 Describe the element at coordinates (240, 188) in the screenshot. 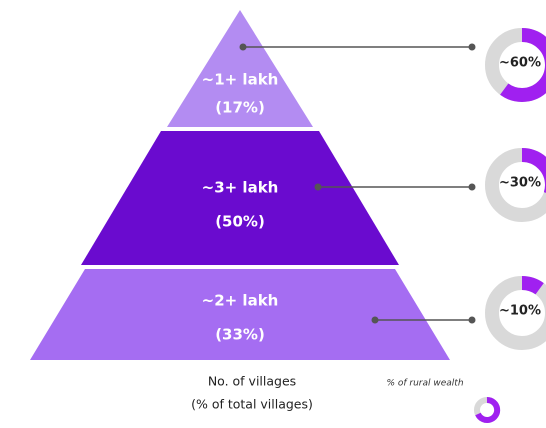

I see `tier-label: ~3+ lakh` at that location.